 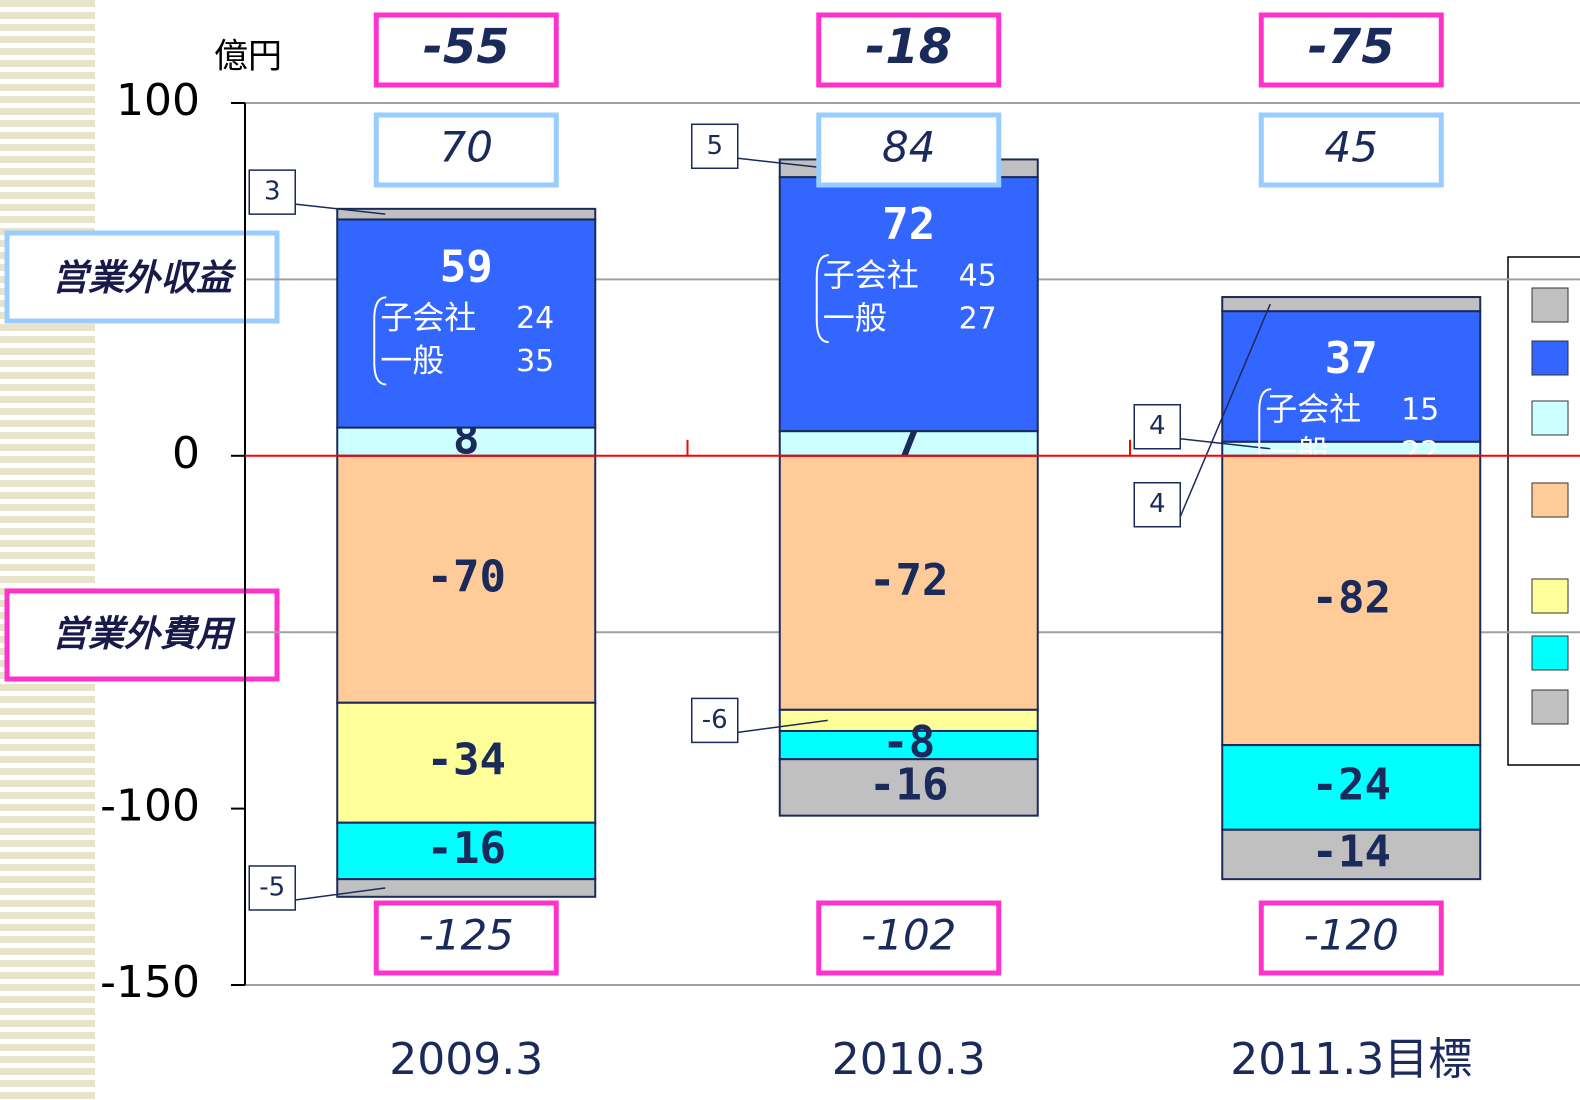 I want to click on callout-label: 5, so click(x=714, y=146).